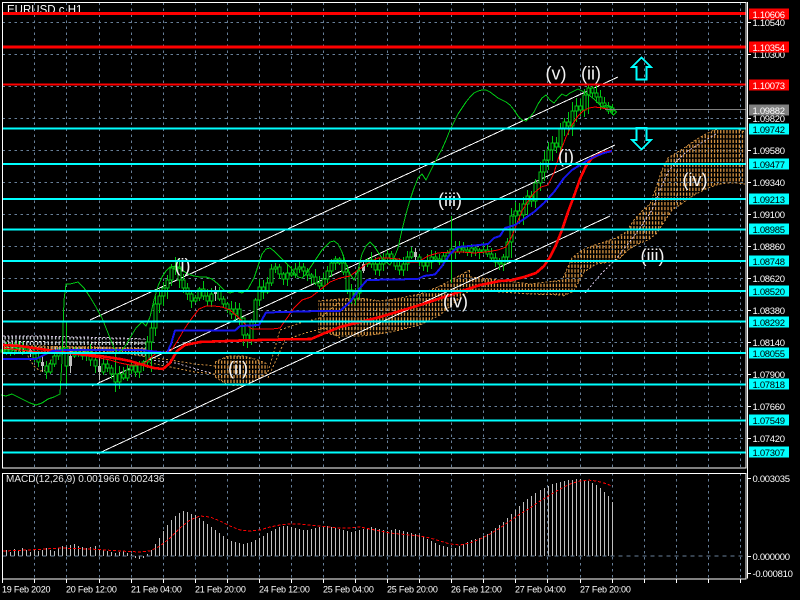 The image size is (800, 600). I want to click on svg-text: 25 Feb 04:00, so click(348, 590).